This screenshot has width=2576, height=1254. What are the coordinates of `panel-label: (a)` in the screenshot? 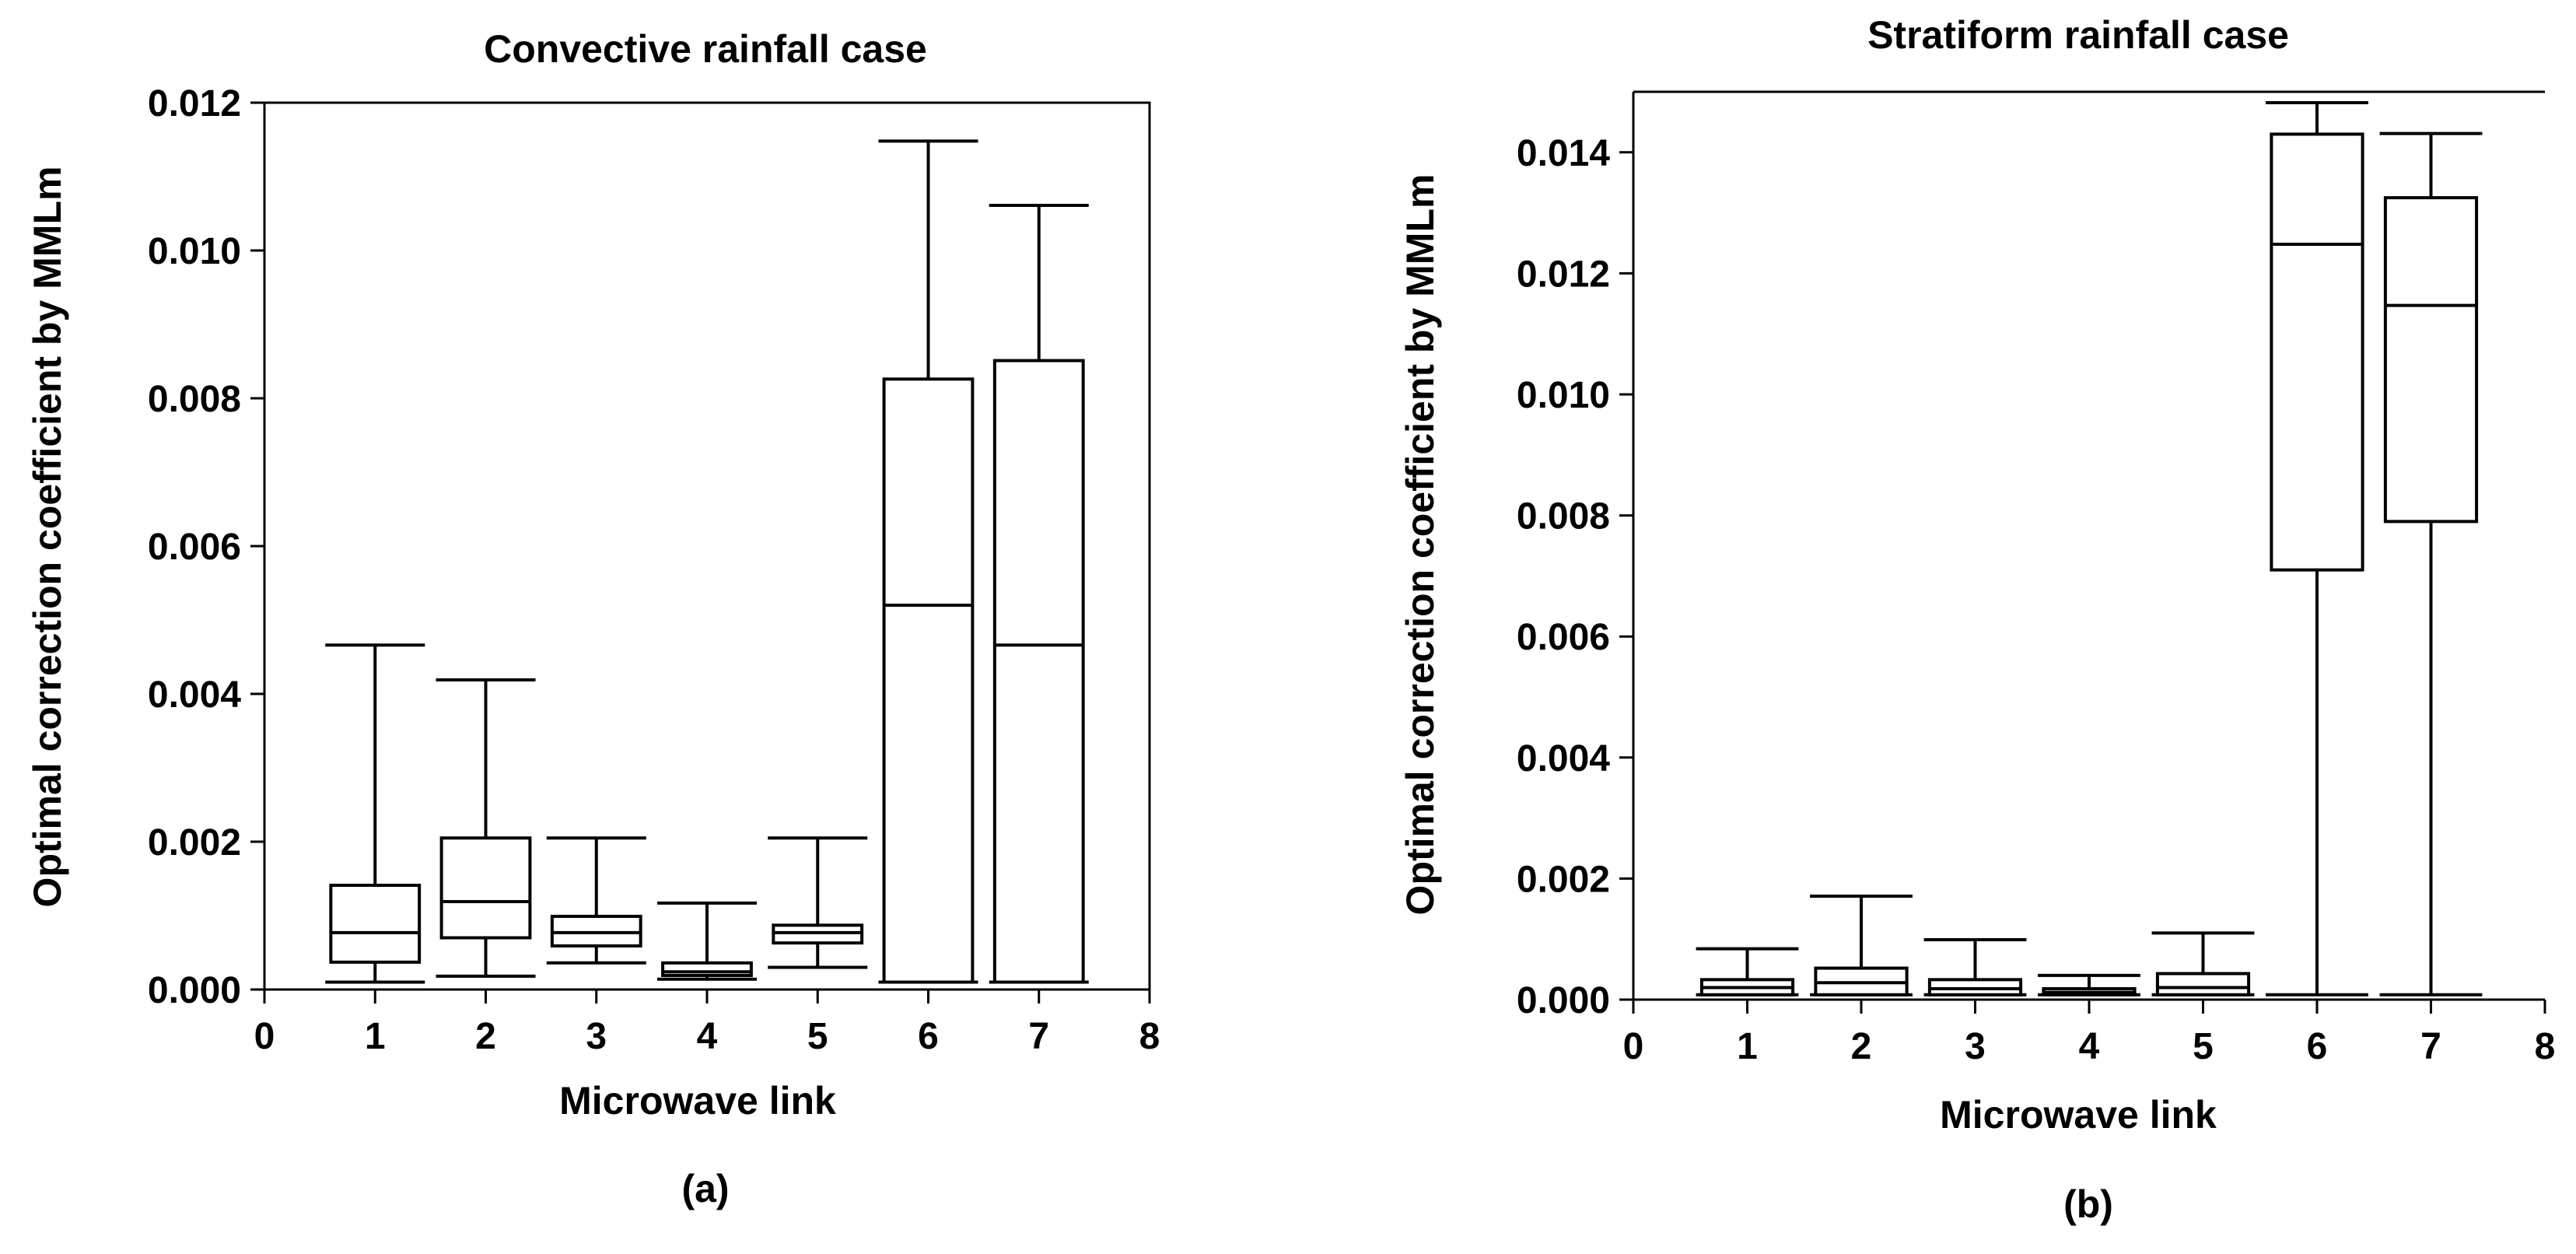 It's located at (705, 1188).